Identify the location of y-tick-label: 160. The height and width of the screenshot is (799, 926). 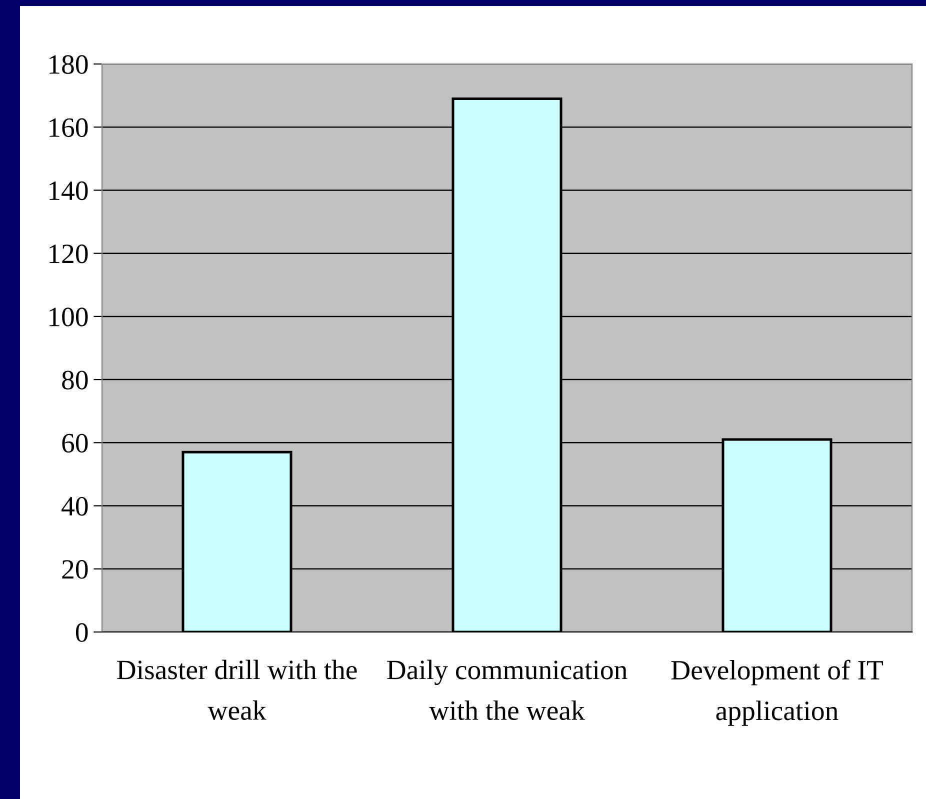
(69, 128).